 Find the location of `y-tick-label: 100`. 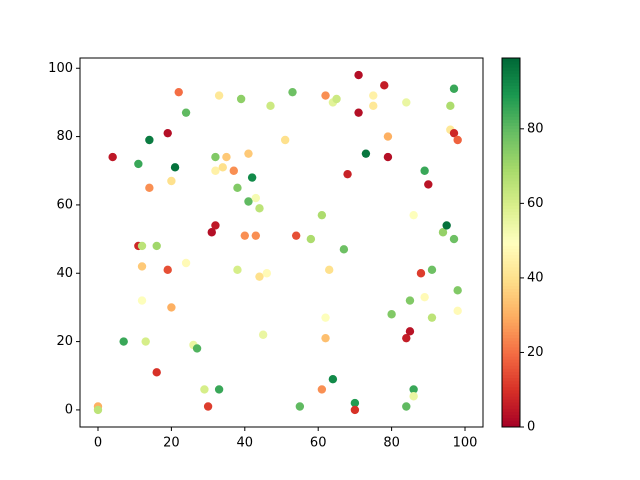

y-tick-label: 100 is located at coordinates (60, 68).